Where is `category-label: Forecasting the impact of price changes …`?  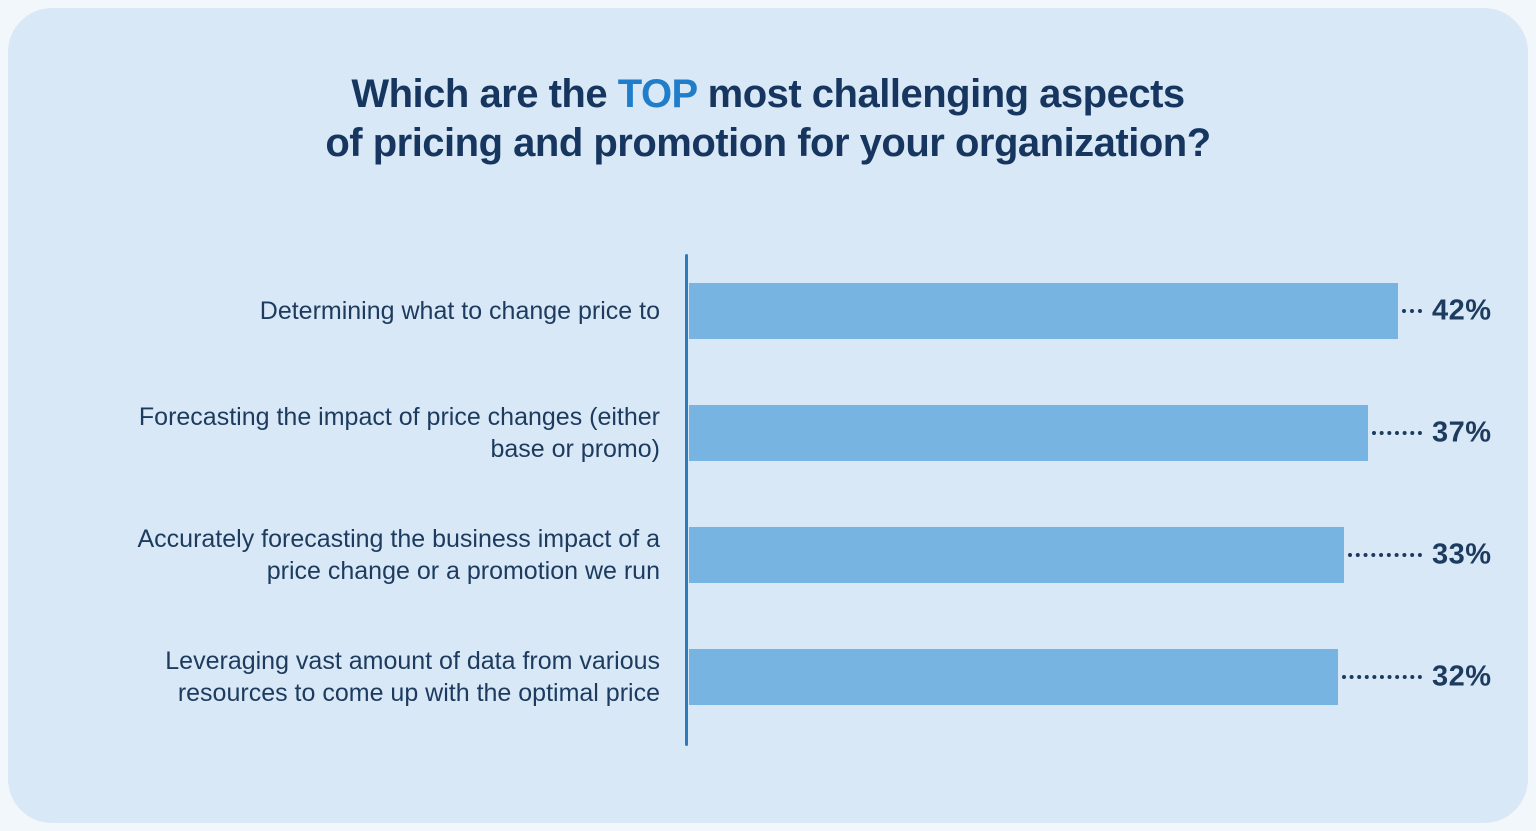 category-label: Forecasting the impact of price changes … is located at coordinates (399, 433).